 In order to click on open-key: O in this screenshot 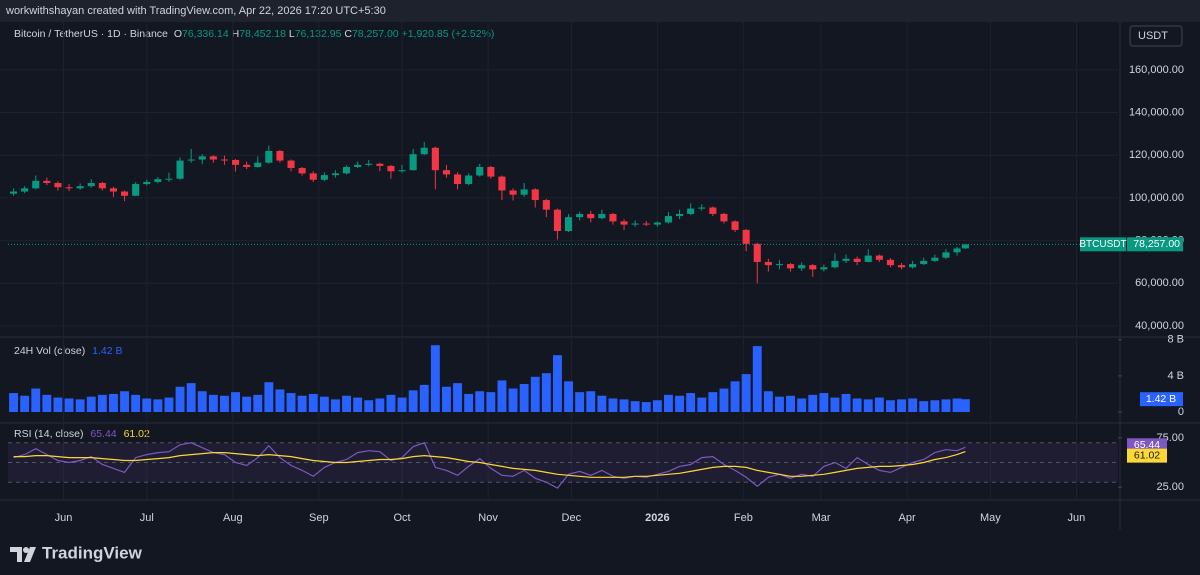, I will do `click(178, 34)`.